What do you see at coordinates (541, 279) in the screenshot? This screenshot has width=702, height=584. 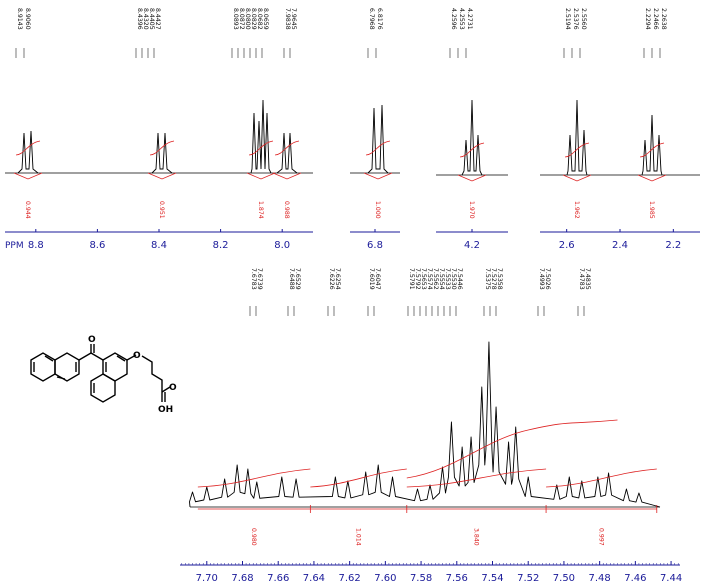 I see `expansion-shift-label: 7.4993` at bounding box center [541, 279].